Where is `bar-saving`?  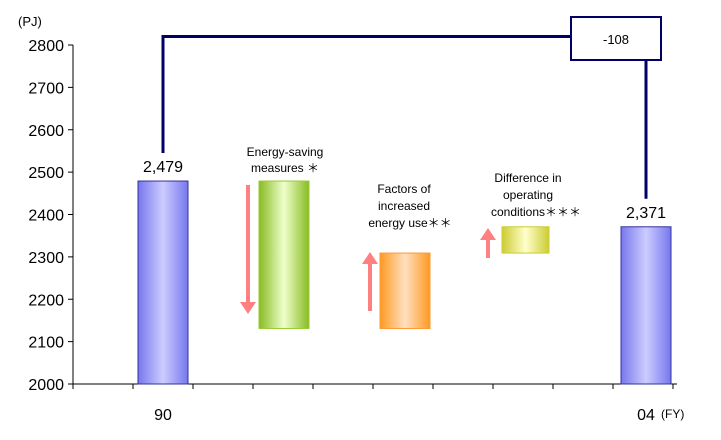
bar-saving is located at coordinates (284, 254).